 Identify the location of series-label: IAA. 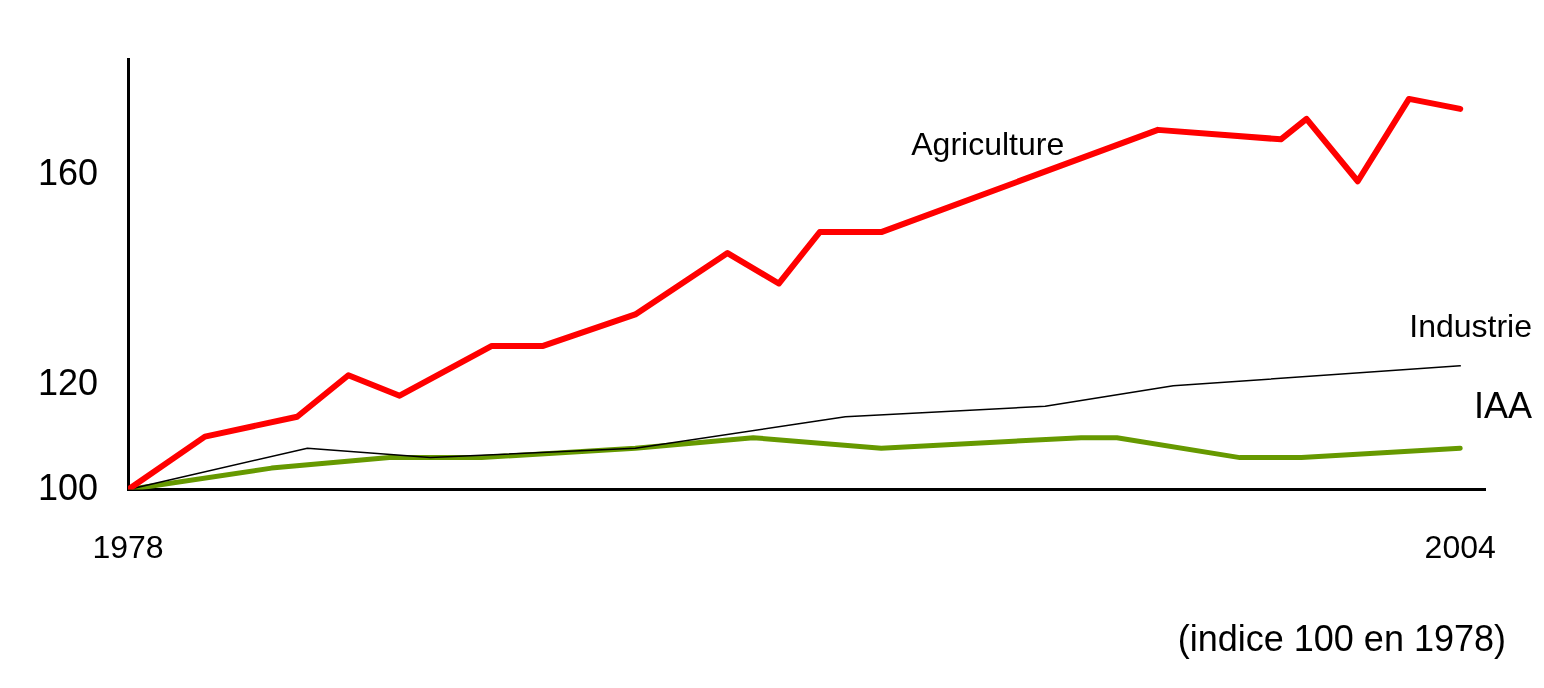
(1502, 406).